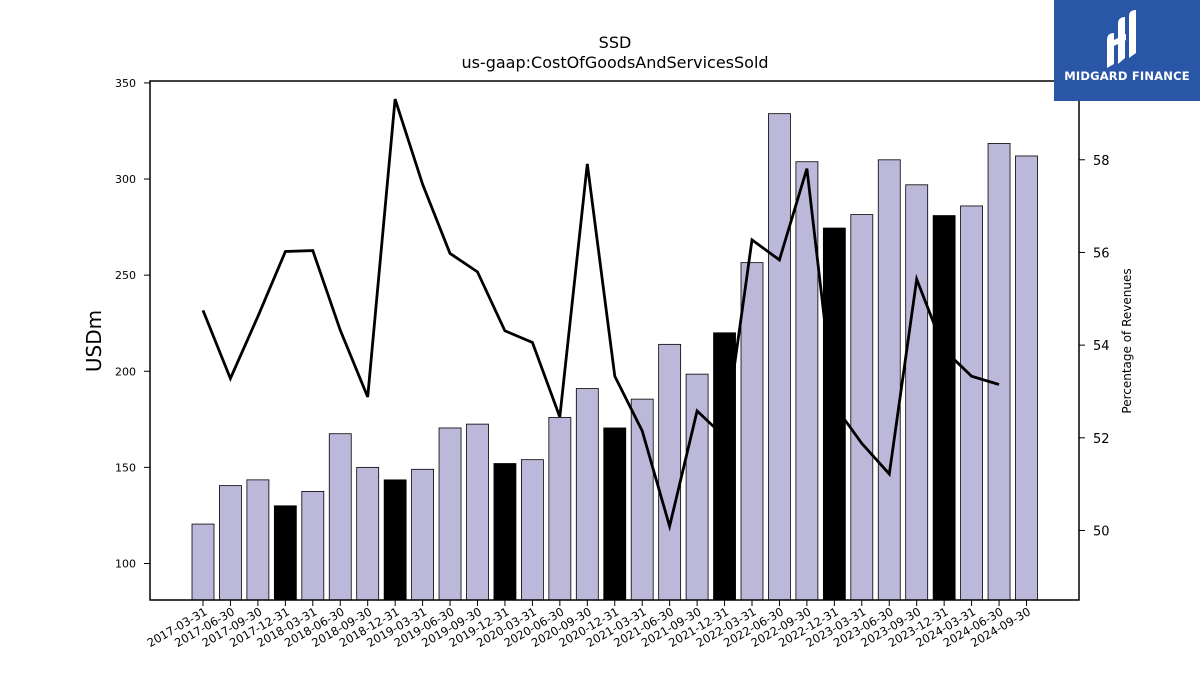 This screenshot has width=1200, height=675. What do you see at coordinates (1121, 39) in the screenshot?
I see `midgard-logo-icon` at bounding box center [1121, 39].